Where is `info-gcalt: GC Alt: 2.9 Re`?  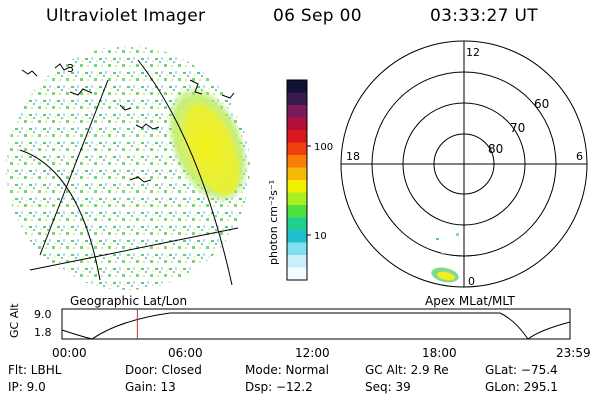 info-gcalt: GC Alt: 2.9 Re is located at coordinates (407, 370).